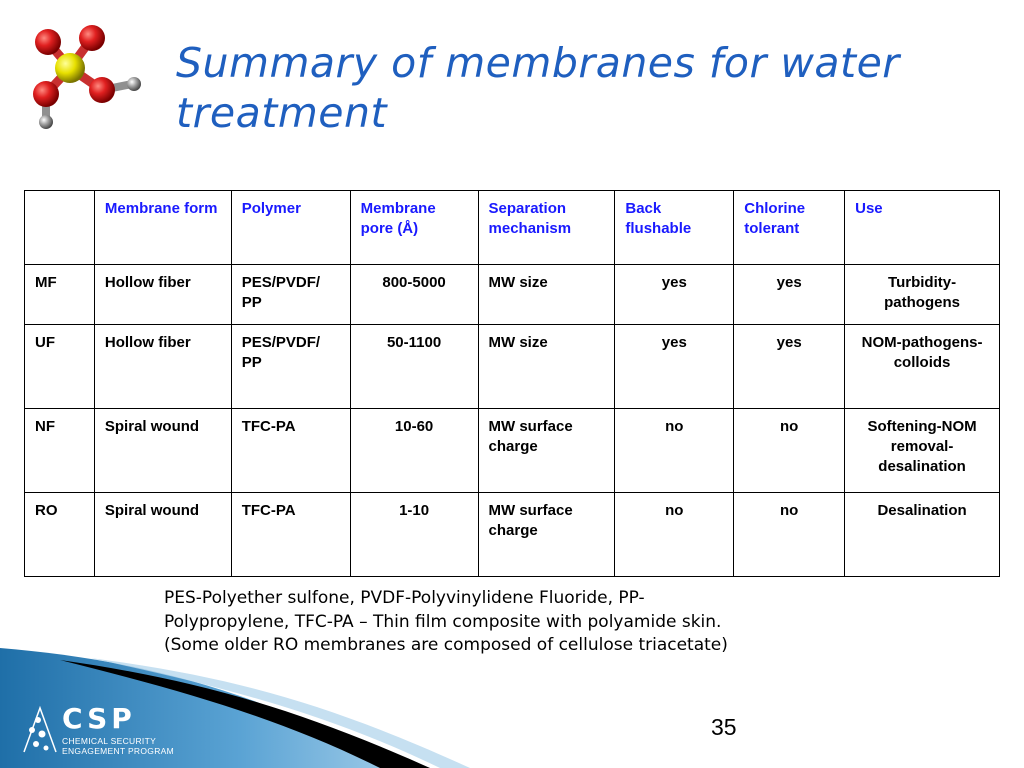 The image size is (1024, 768). What do you see at coordinates (538, 88) in the screenshot?
I see `page-title: Summary of membranes for water treatment` at bounding box center [538, 88].